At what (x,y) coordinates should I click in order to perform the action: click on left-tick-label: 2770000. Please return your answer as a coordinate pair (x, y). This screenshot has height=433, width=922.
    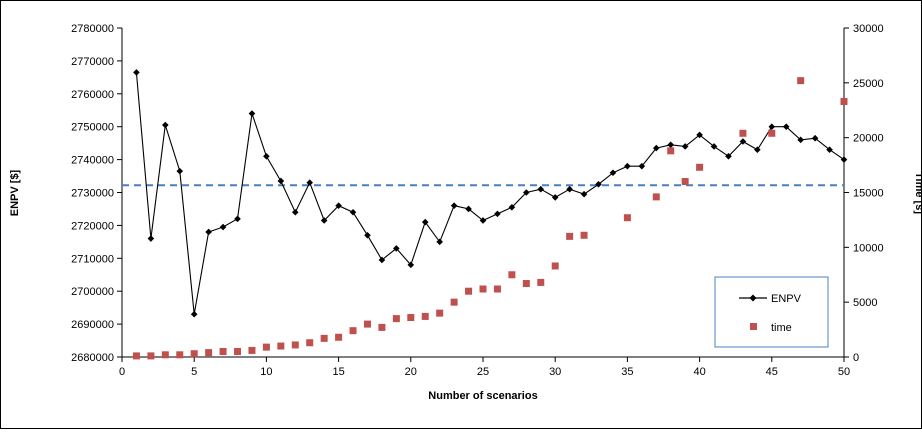
    Looking at the image, I should click on (92, 62).